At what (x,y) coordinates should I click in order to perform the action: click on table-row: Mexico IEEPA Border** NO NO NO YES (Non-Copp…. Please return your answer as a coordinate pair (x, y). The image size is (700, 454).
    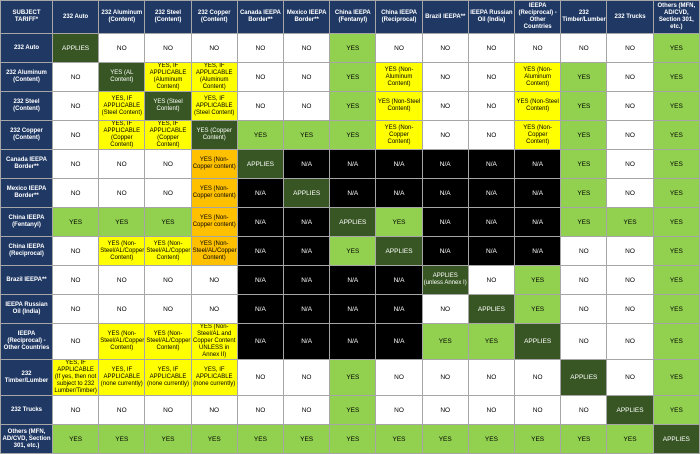
    Looking at the image, I should click on (350, 193).